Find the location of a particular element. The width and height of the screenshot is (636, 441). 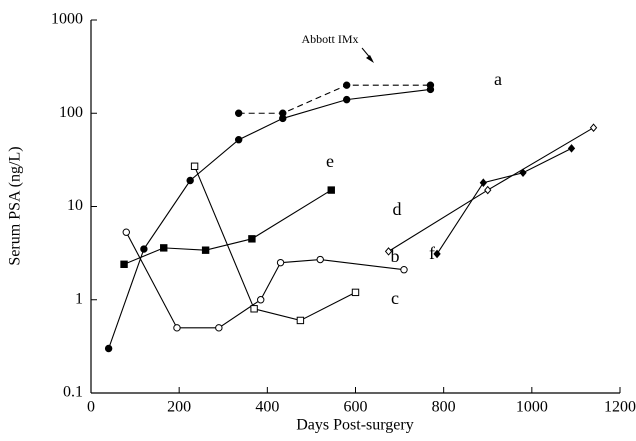

series-label: c is located at coordinates (395, 298).